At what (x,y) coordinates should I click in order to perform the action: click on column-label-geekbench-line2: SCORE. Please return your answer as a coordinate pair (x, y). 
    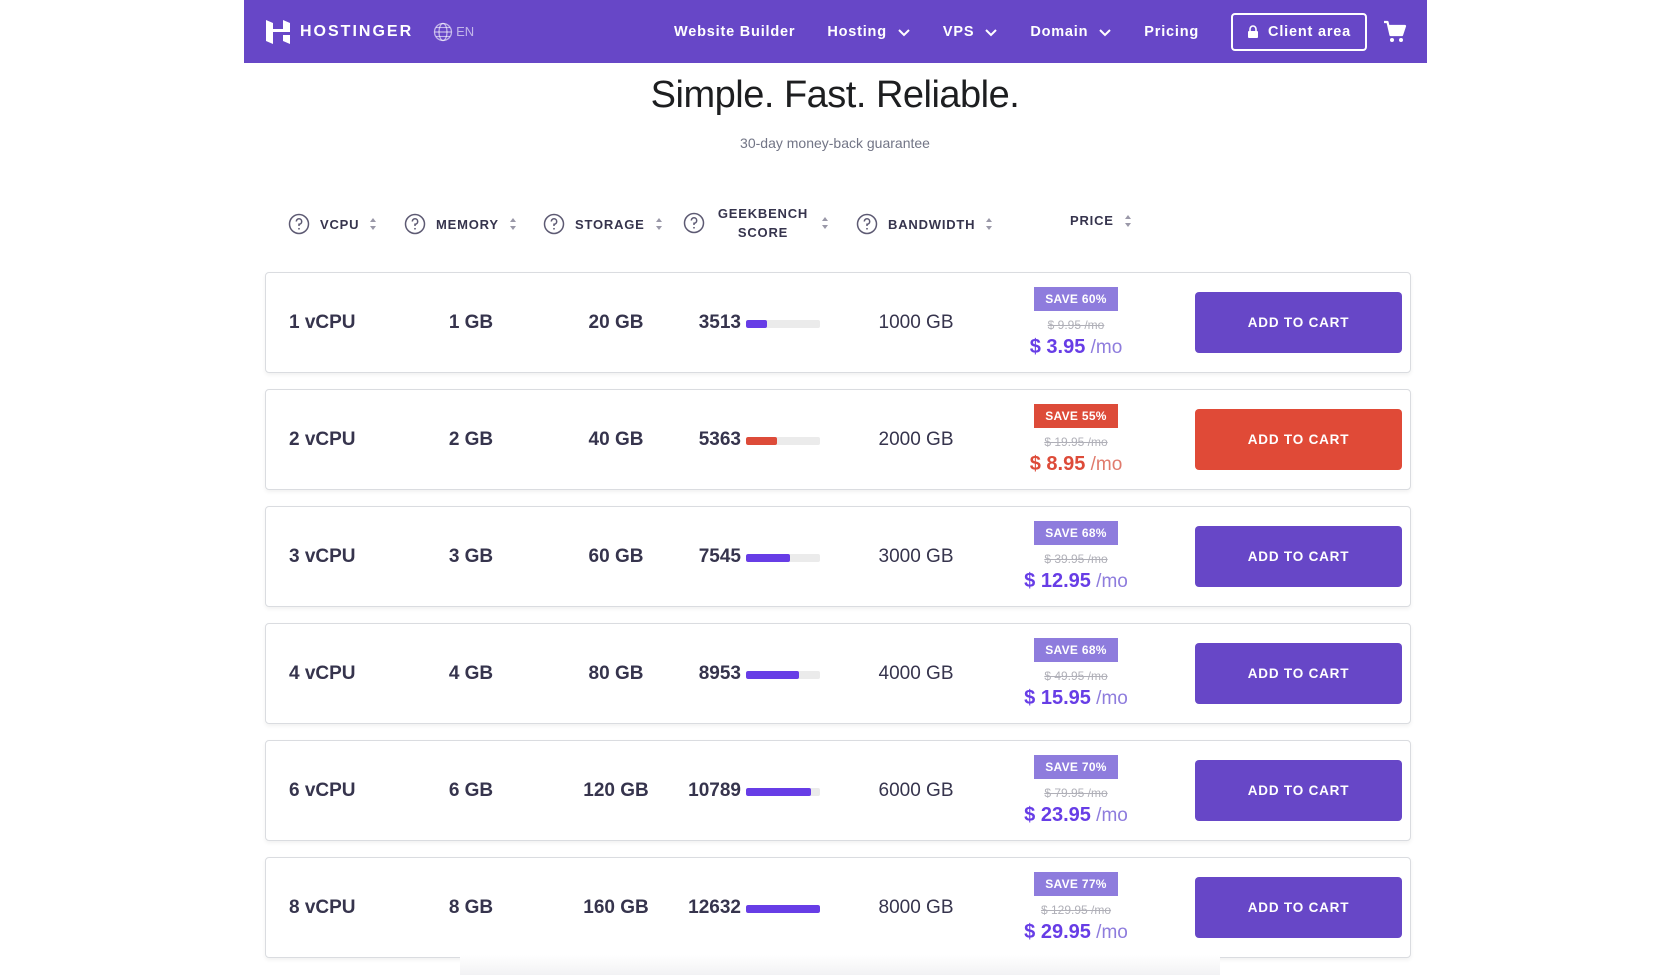
    Looking at the image, I should click on (763, 232).